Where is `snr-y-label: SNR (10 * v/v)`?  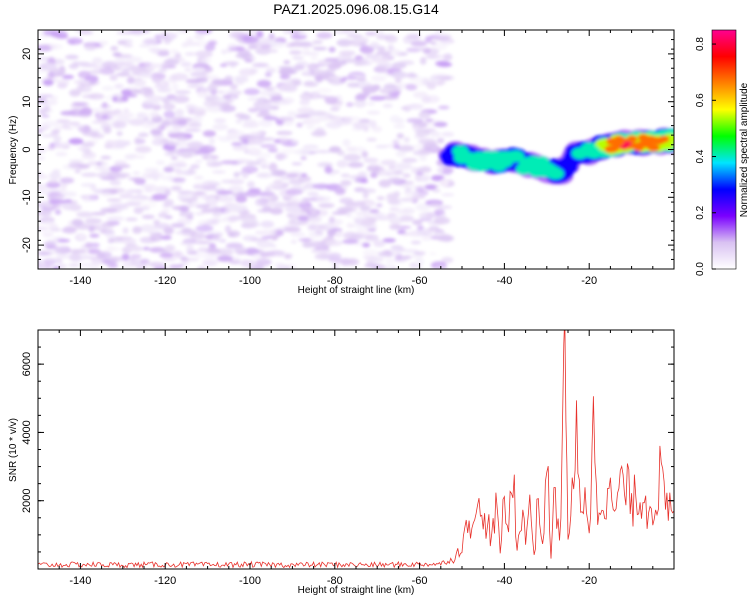
snr-y-label: SNR (10 * v/v) is located at coordinates (13, 450).